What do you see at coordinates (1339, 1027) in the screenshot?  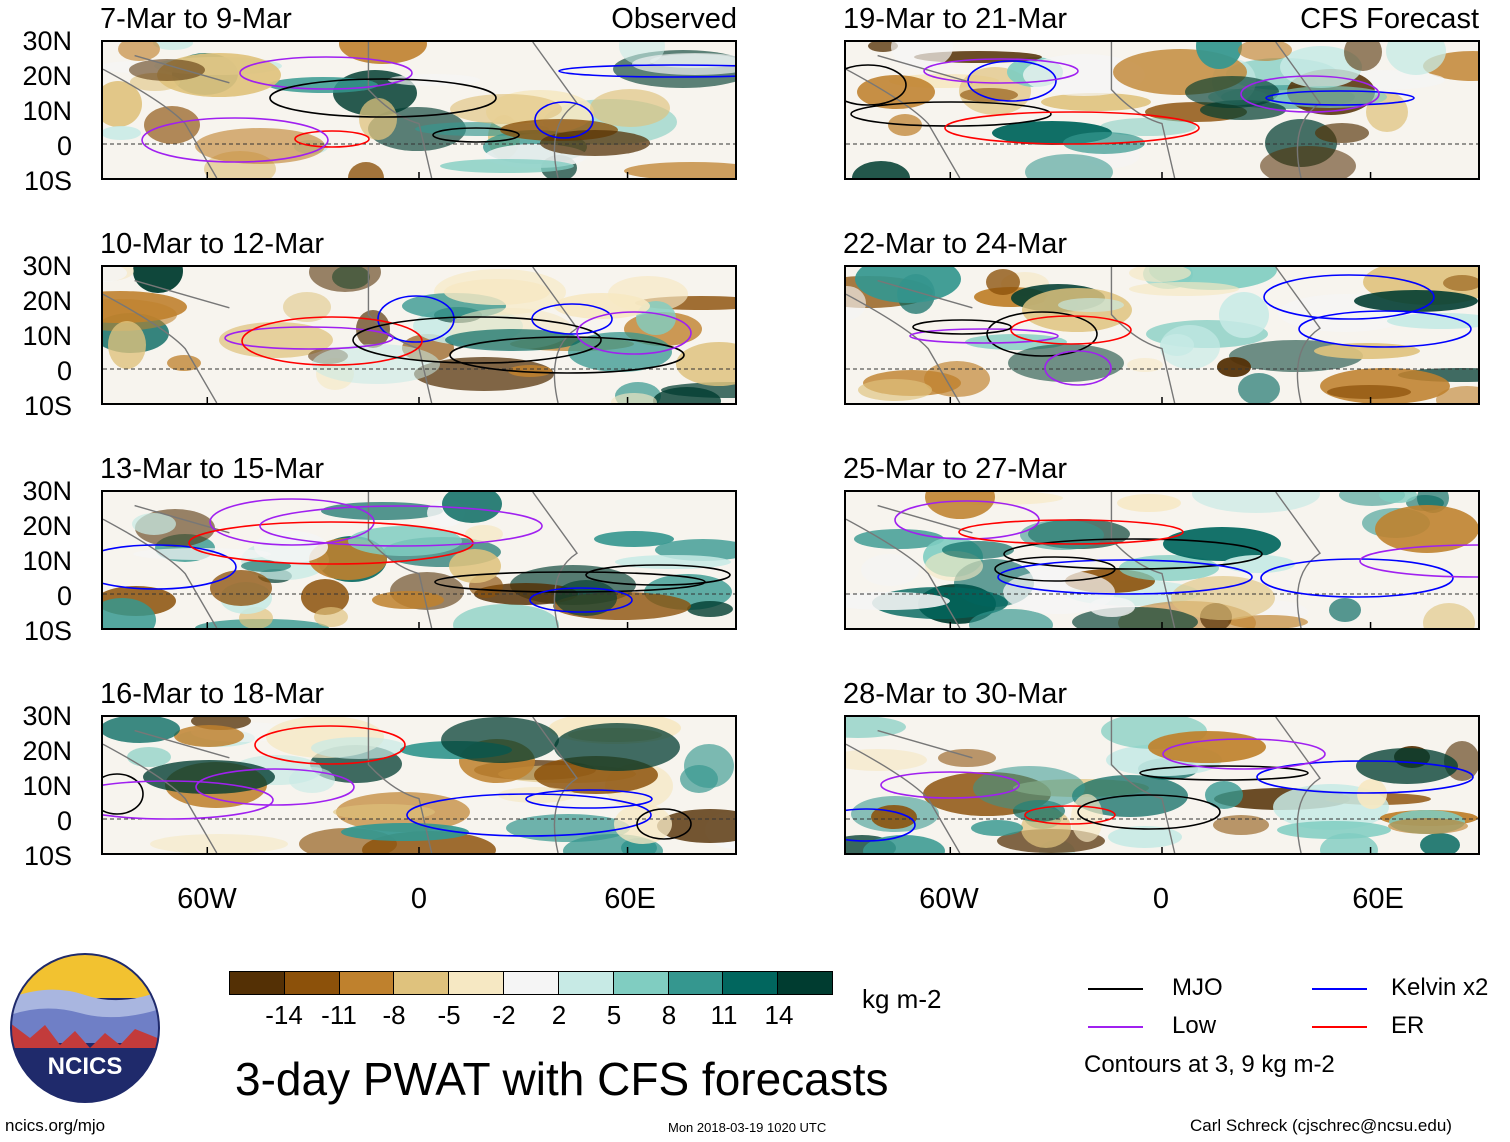 I see `legend-er-line` at bounding box center [1339, 1027].